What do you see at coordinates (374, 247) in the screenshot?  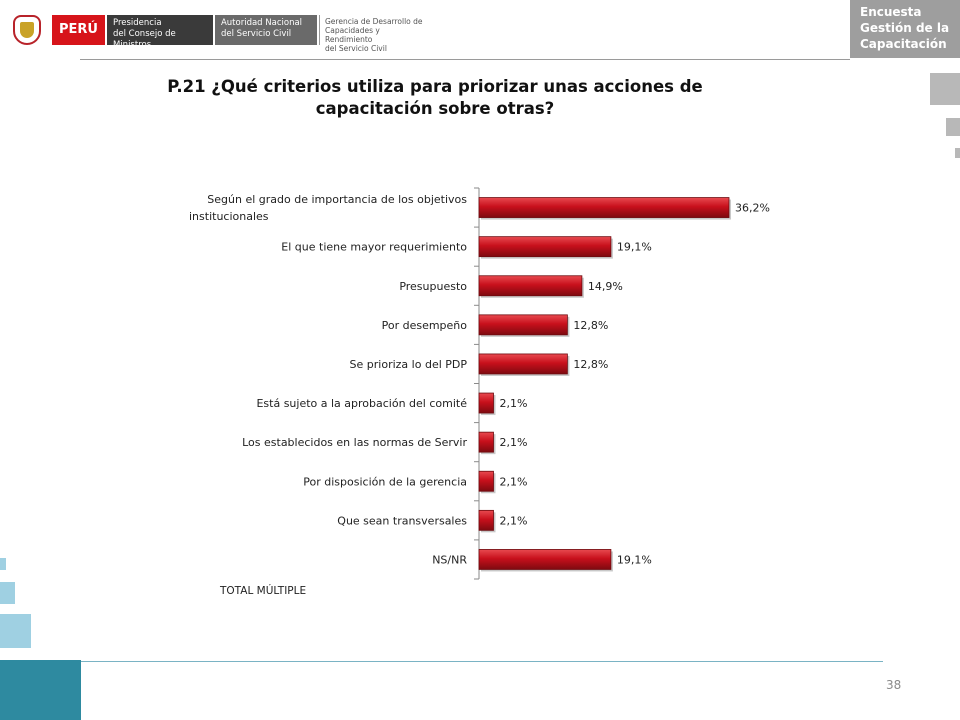 I see `category-label: El que tiene mayor requerimiento` at bounding box center [374, 247].